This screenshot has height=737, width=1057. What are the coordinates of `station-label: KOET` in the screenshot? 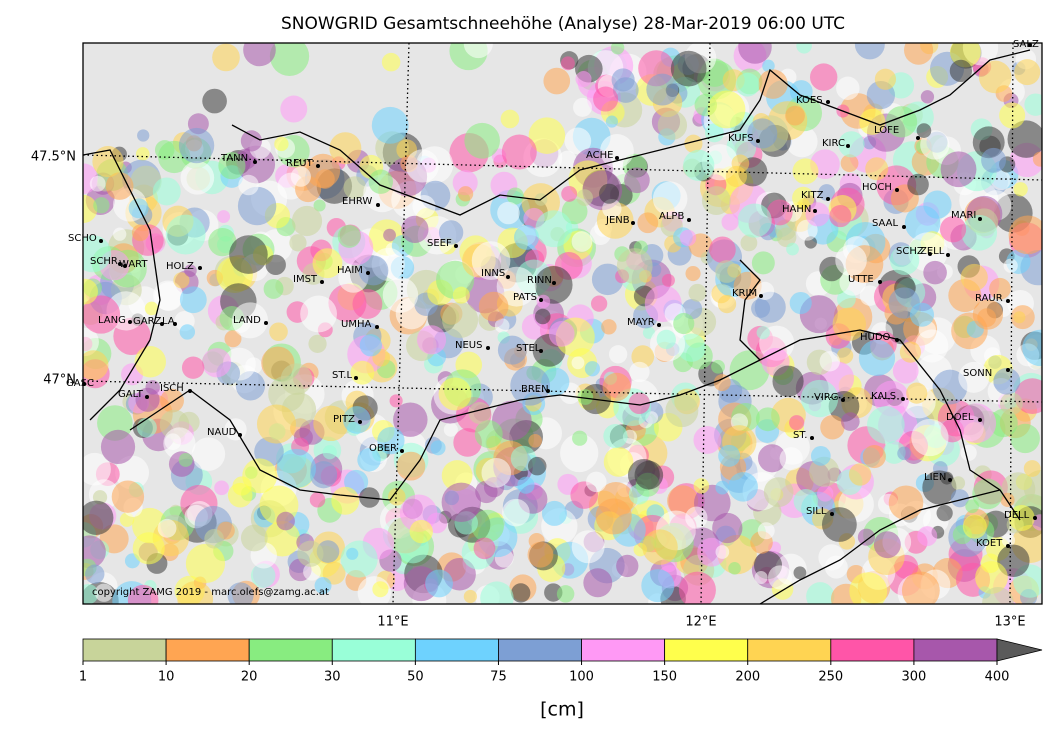 It's located at (989, 543).